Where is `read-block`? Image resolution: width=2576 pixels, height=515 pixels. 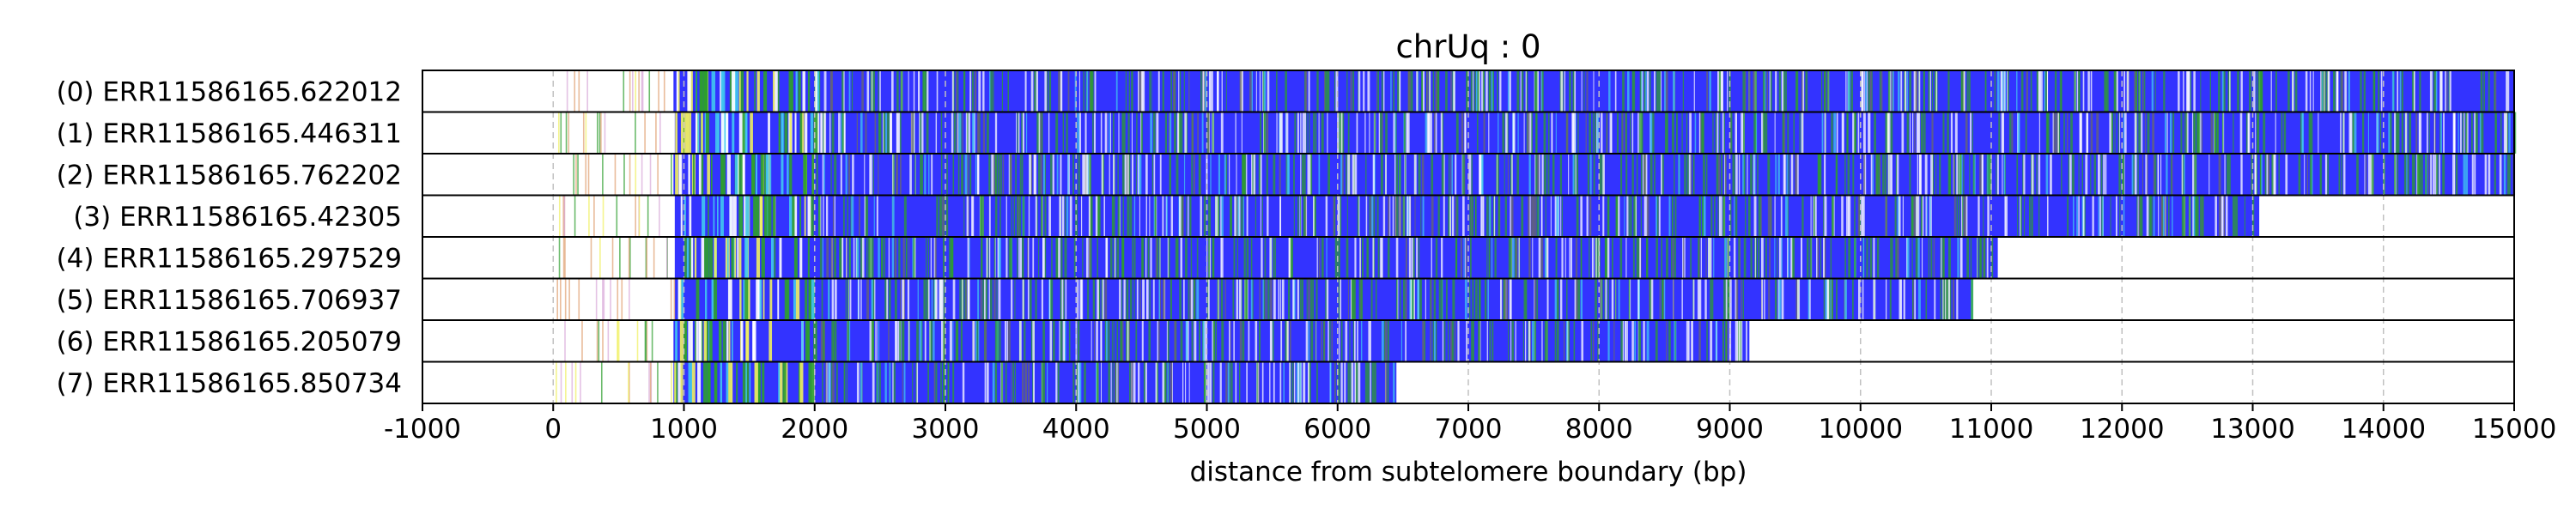 read-block is located at coordinates (1035, 382).